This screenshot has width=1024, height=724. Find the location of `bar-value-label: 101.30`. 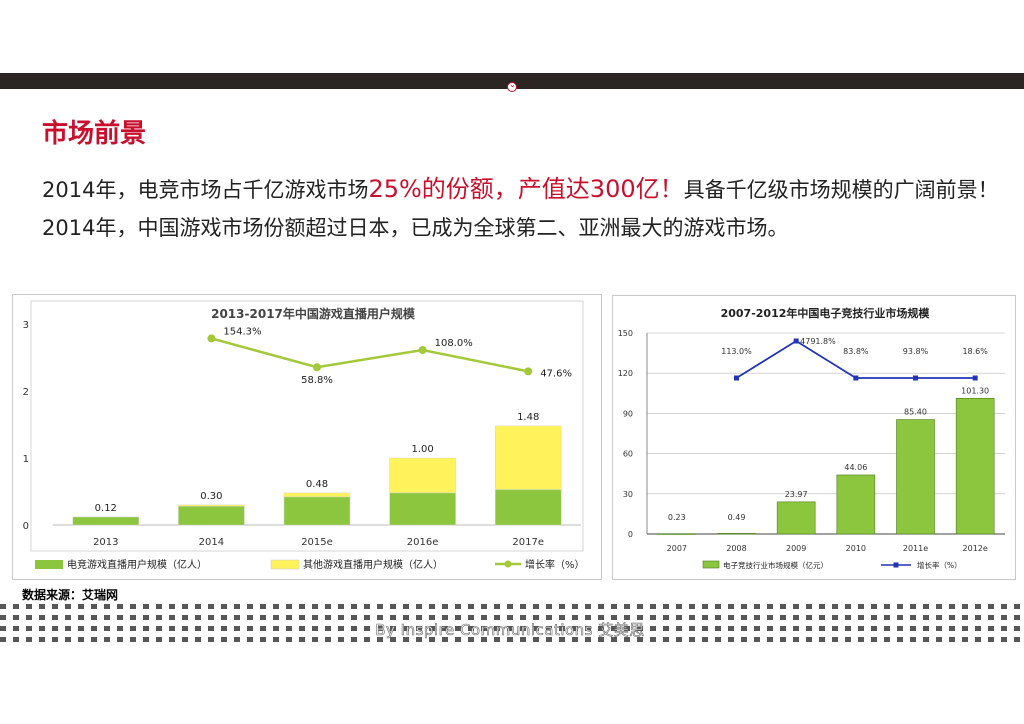

bar-value-label: 101.30 is located at coordinates (975, 390).